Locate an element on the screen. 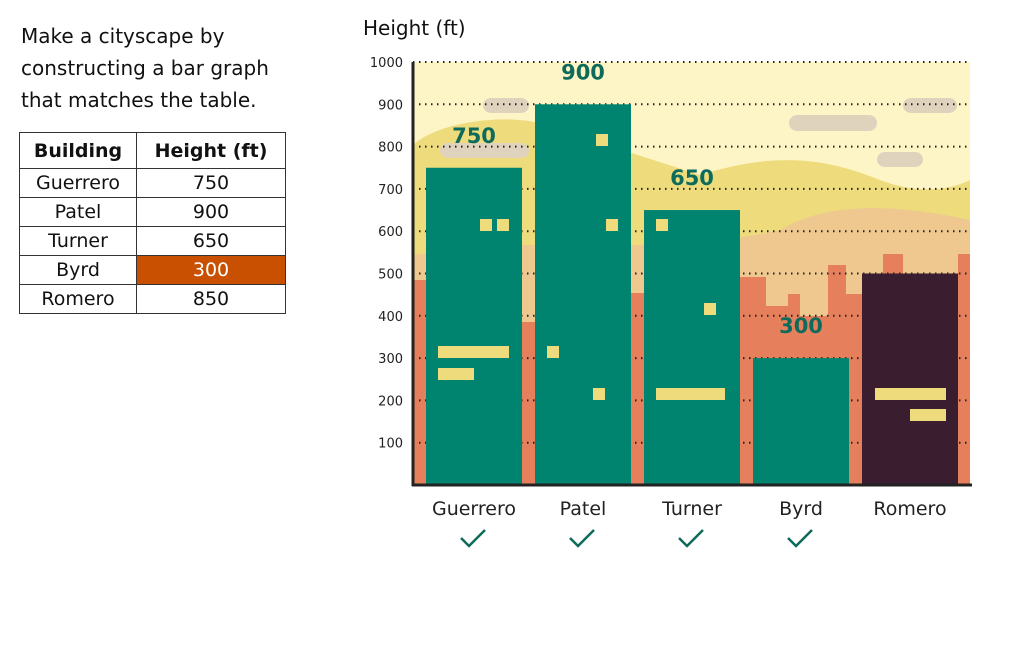 Image resolution: width=1032 pixels, height=645 pixels. table-row: Turner 650 is located at coordinates (152, 241).